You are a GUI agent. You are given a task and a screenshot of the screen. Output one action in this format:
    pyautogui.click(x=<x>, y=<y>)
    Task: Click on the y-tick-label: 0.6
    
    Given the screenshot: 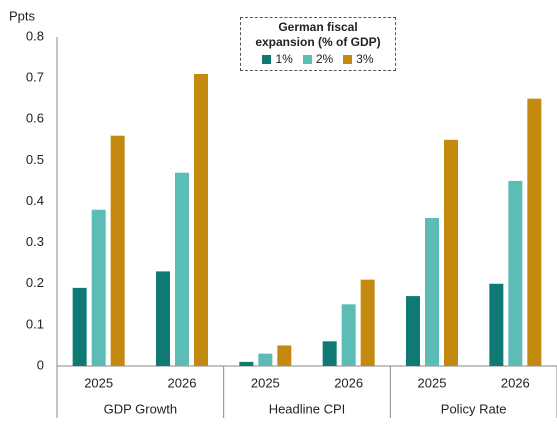 What is the action you would take?
    pyautogui.click(x=35, y=118)
    